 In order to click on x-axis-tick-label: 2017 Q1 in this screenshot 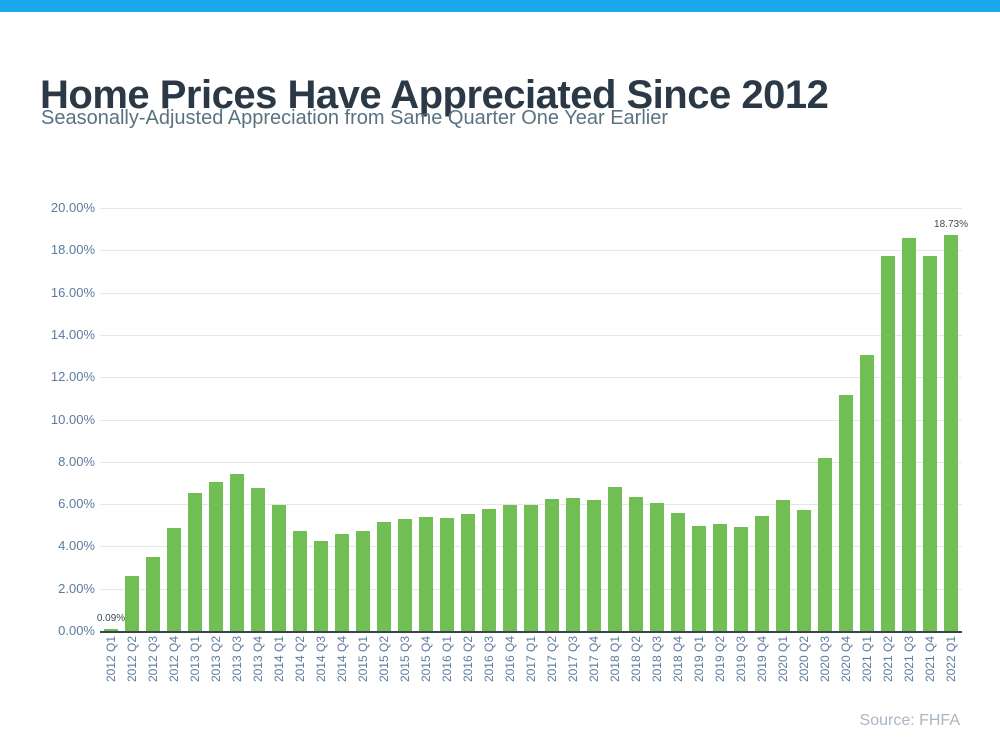, I will do `click(531, 659)`.